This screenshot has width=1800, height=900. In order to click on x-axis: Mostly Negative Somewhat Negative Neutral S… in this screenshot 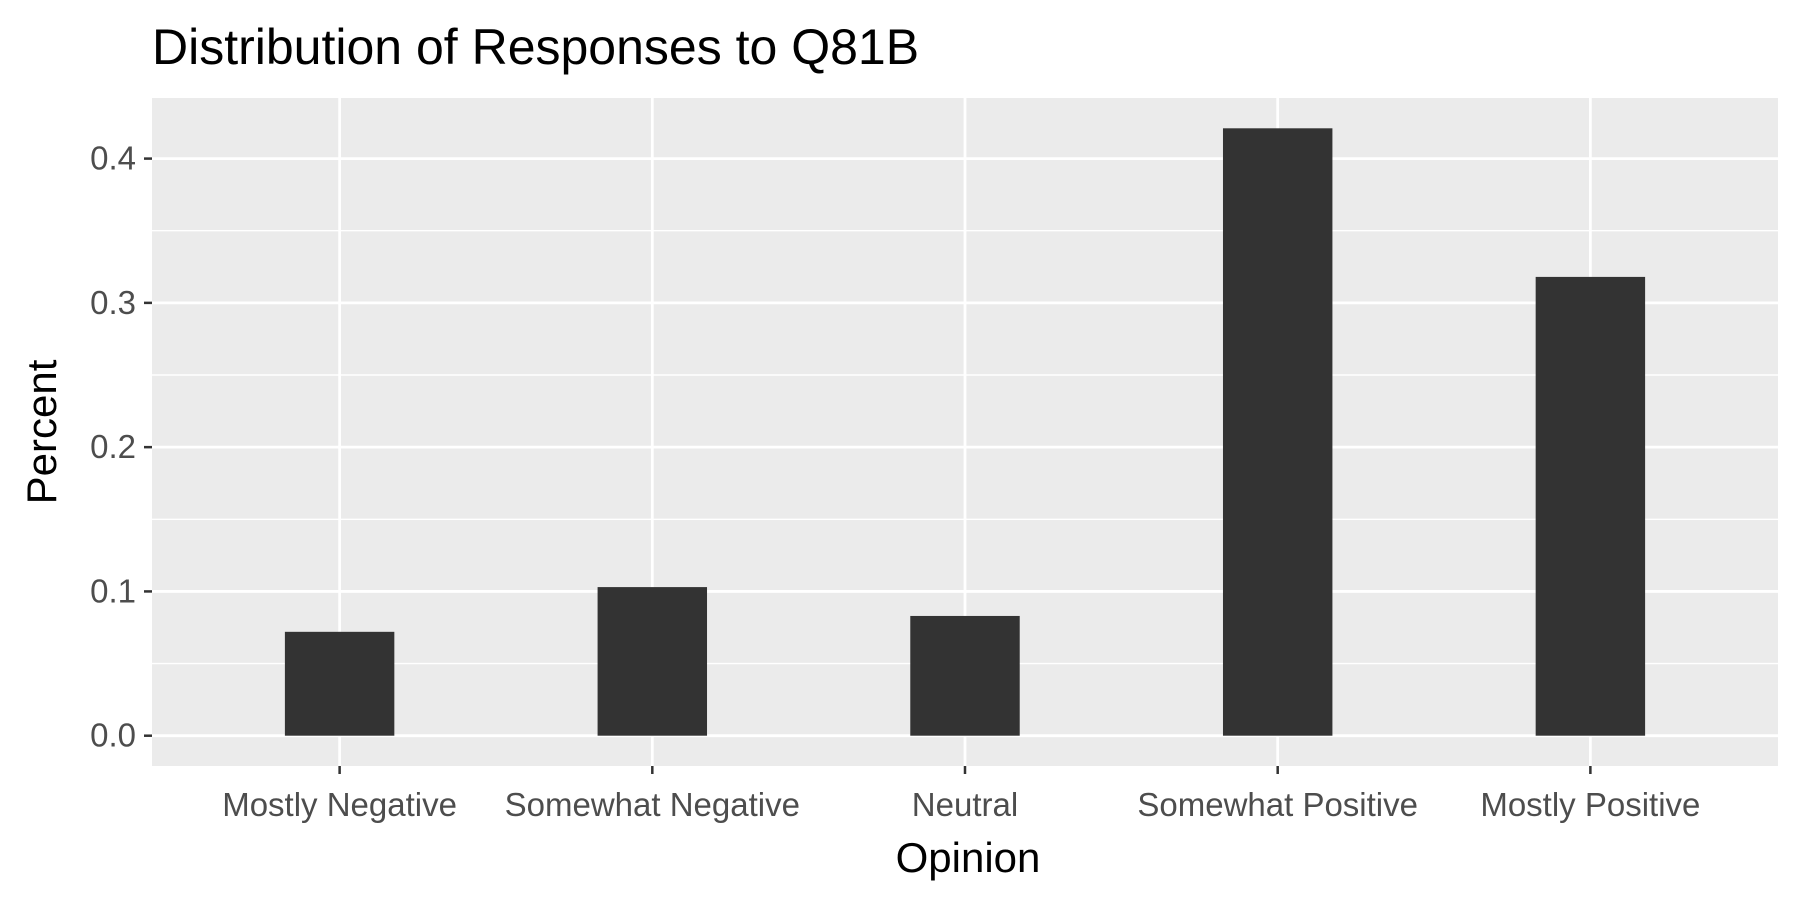, I will do `click(961, 794)`.